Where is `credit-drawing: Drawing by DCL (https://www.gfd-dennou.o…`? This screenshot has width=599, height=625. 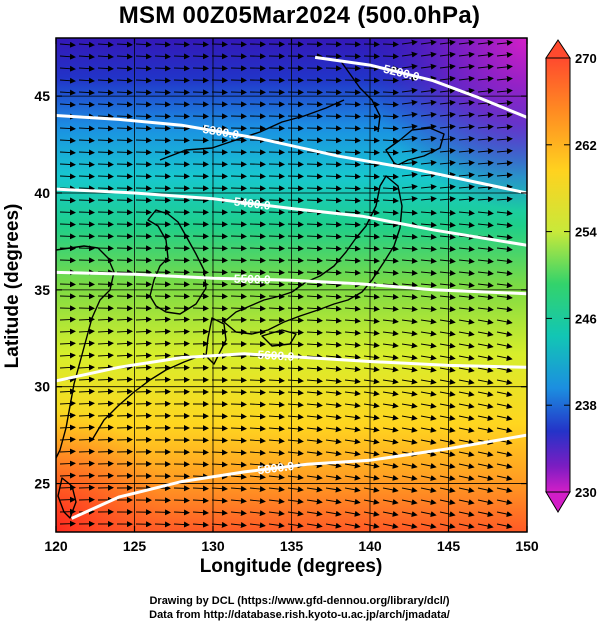
credit-drawing: Drawing by DCL (https://www.gfd-dennou.o… is located at coordinates (299, 601).